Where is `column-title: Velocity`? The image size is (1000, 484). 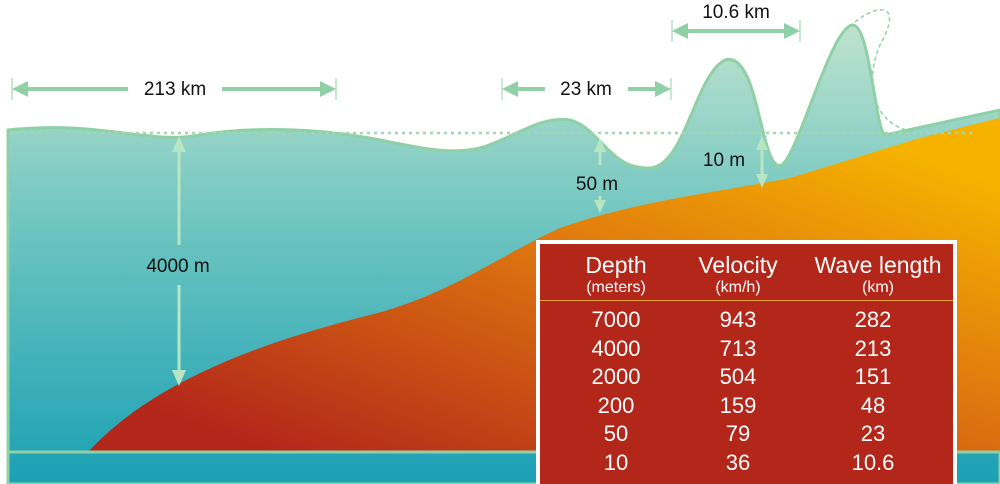
column-title: Velocity is located at coordinates (738, 265).